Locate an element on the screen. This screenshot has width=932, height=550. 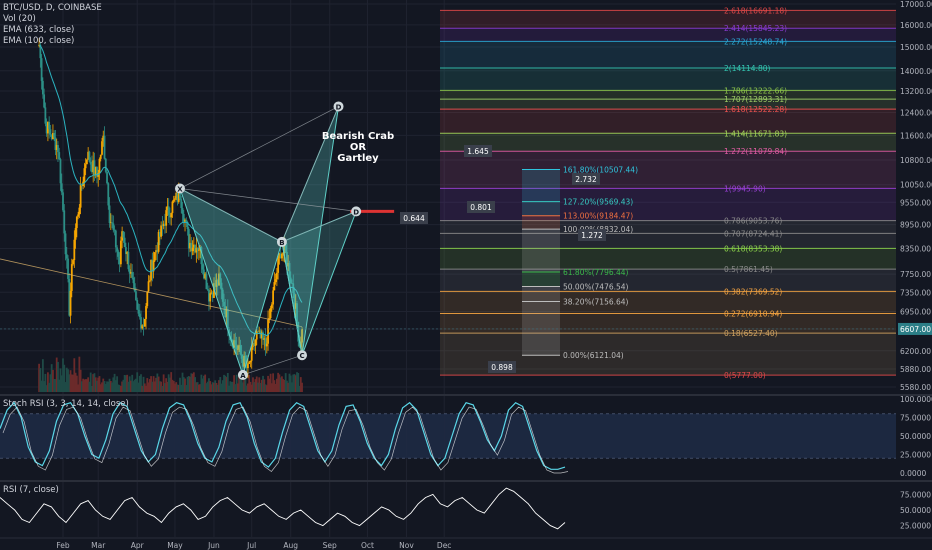
pattern-point-label: A is located at coordinates (243, 376).